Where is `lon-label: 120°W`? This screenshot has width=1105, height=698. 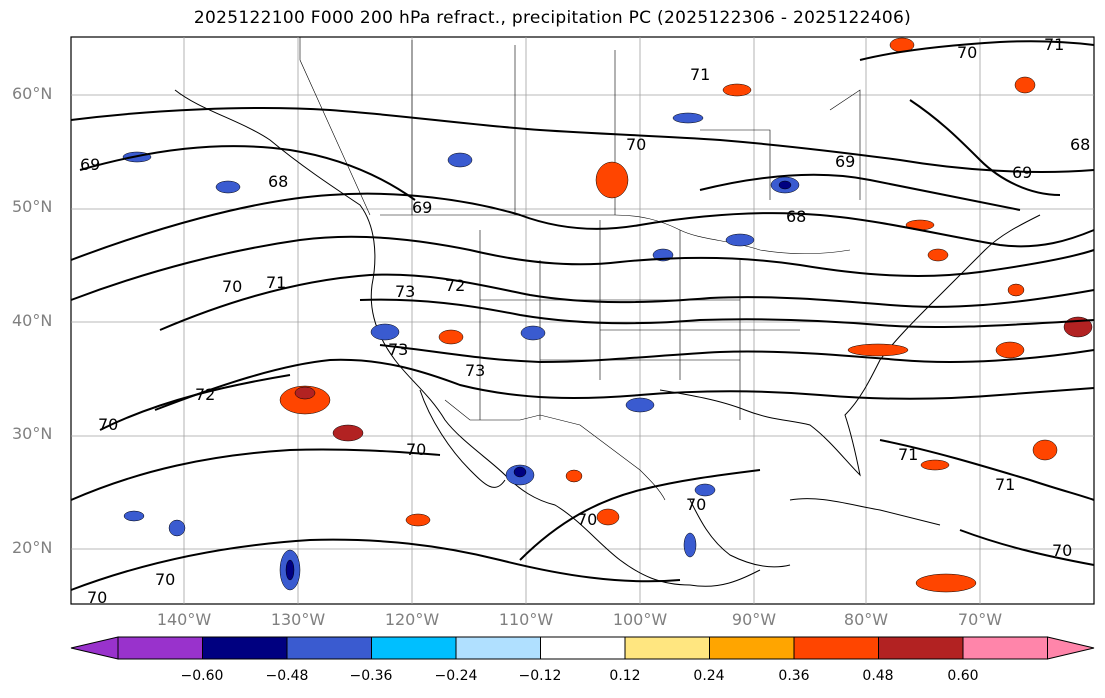
lon-label: 120°W is located at coordinates (412, 619).